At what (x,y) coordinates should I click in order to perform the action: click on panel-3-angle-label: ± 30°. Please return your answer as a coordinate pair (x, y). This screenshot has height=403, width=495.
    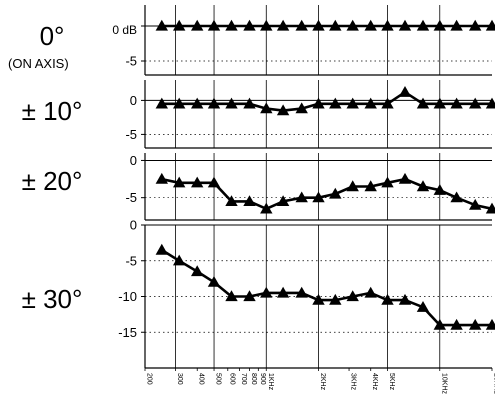
    Looking at the image, I should click on (52, 299).